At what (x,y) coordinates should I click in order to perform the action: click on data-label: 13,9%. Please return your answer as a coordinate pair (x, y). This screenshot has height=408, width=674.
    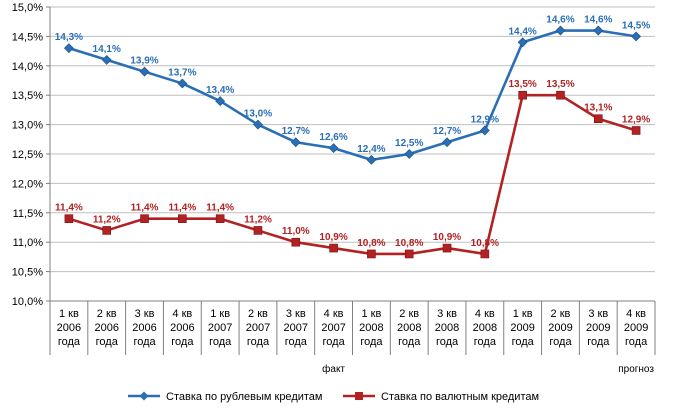
    Looking at the image, I should click on (144, 61).